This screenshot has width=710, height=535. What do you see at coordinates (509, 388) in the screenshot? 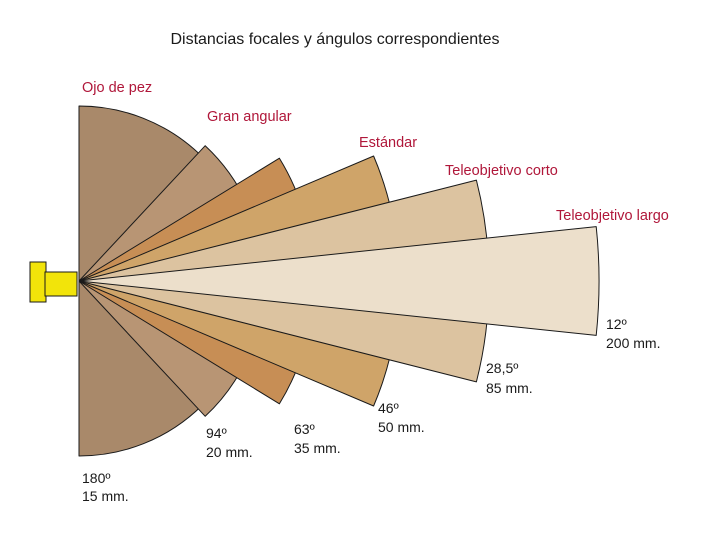
I see `focal-label-85: 85 mm.` at bounding box center [509, 388].